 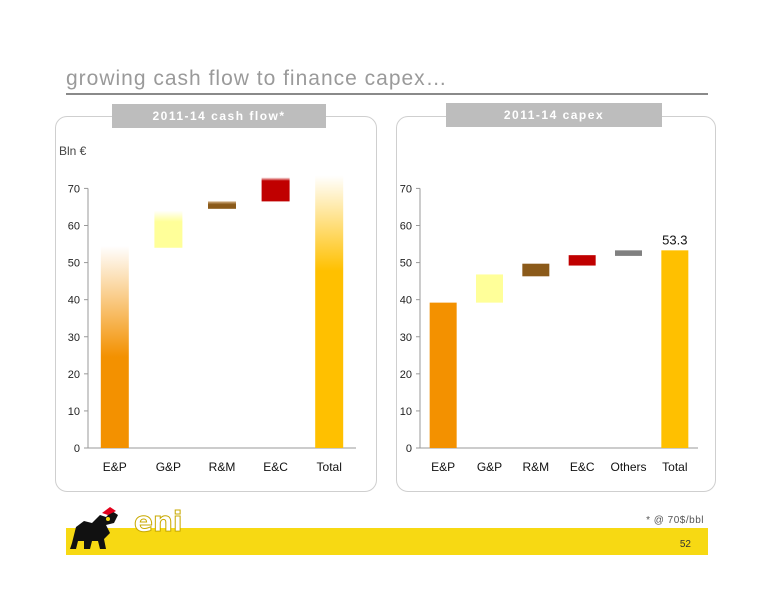 I want to click on eni-logo-text: eni, so click(x=159, y=522).